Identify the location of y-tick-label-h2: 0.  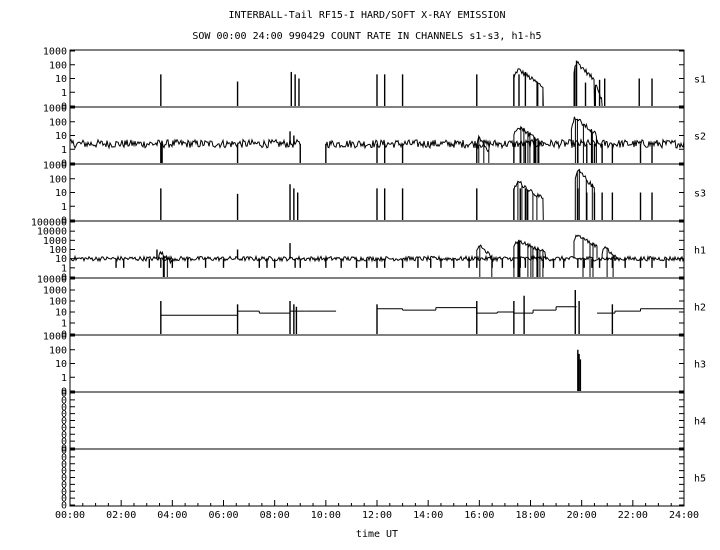
(64, 335).